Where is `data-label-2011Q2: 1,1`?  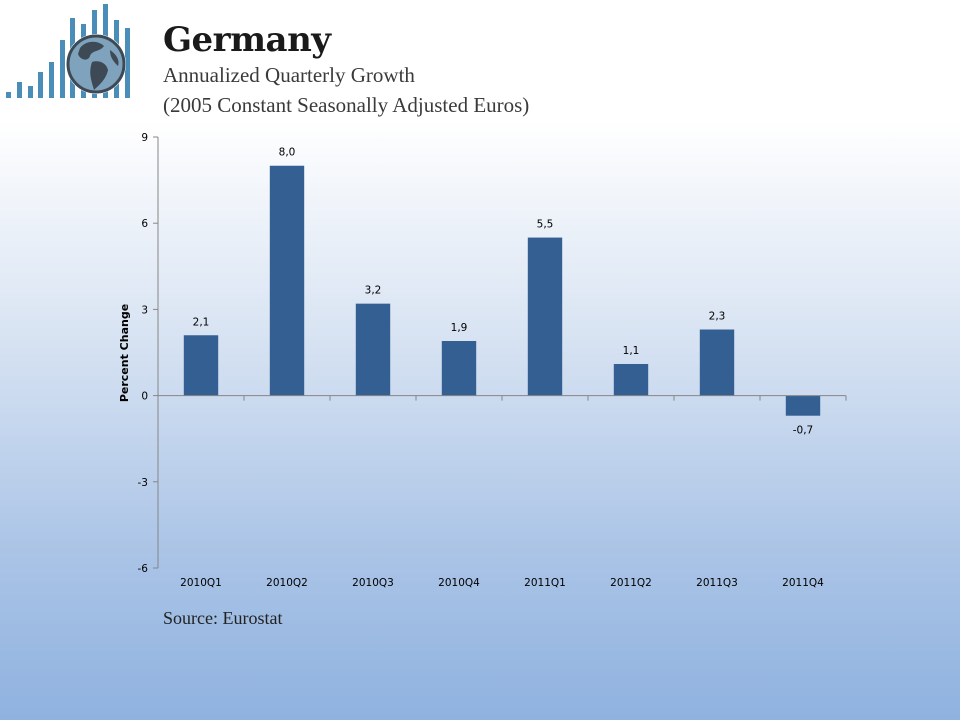
data-label-2011Q2: 1,1 is located at coordinates (631, 351).